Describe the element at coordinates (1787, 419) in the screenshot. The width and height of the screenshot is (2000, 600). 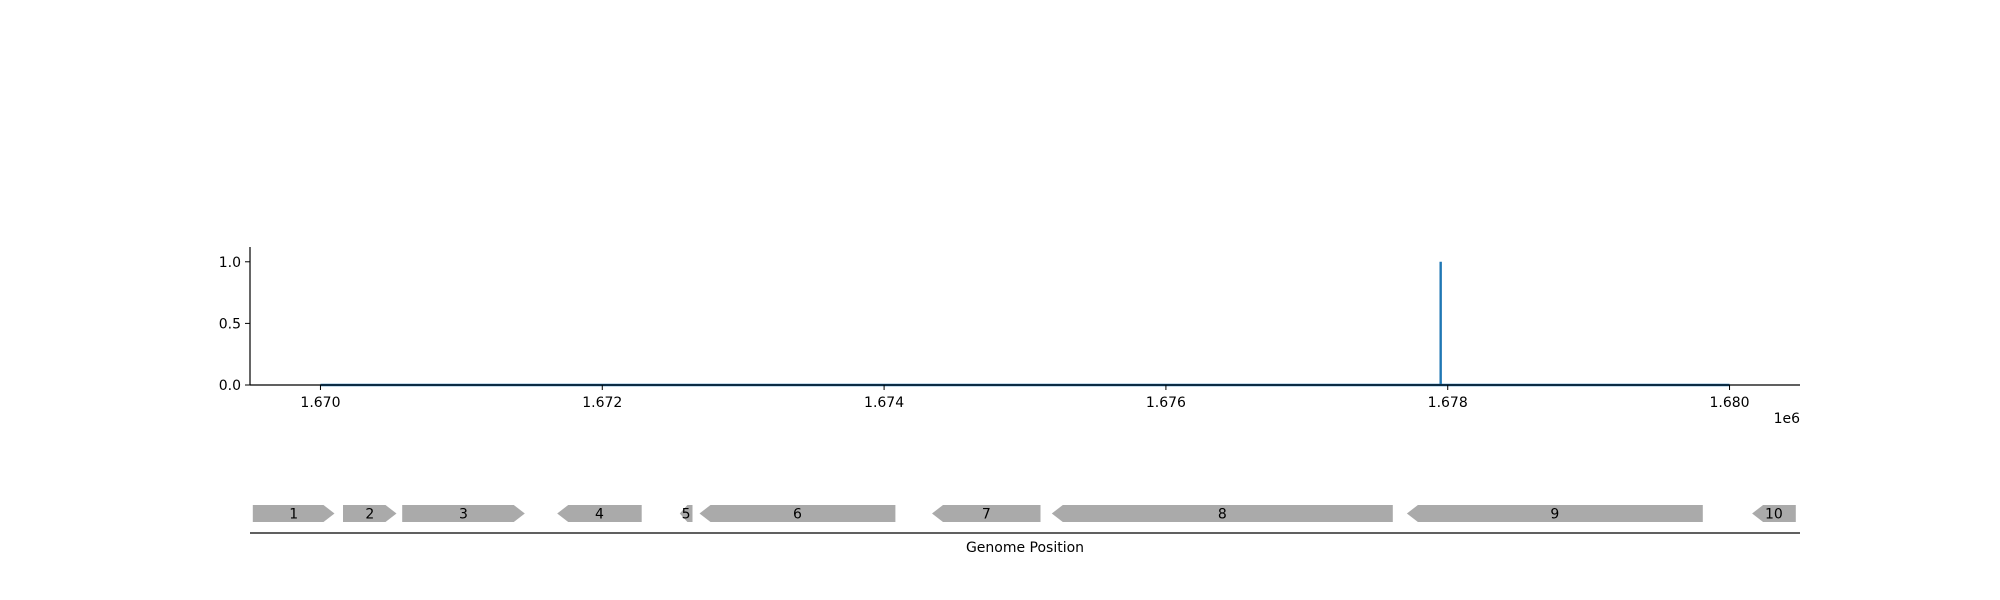
I see `x-offset-label: 1e6` at that location.